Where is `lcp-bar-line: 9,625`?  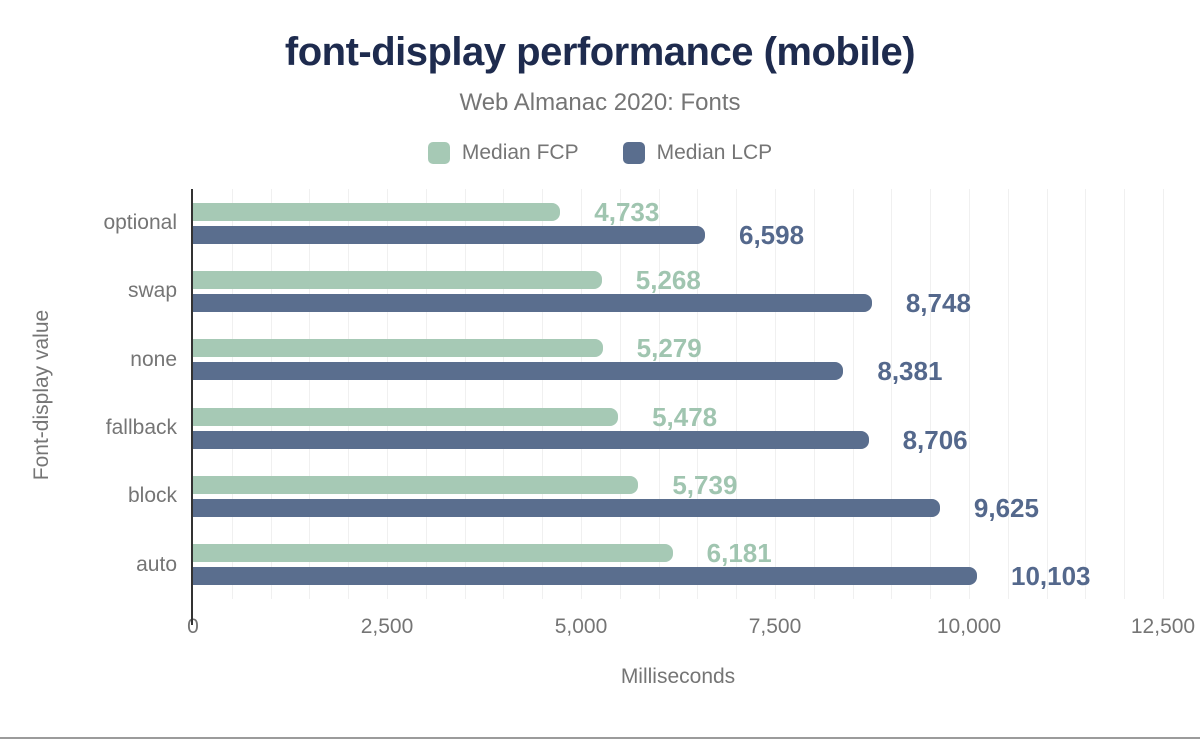
lcp-bar-line: 9,625 is located at coordinates (678, 508).